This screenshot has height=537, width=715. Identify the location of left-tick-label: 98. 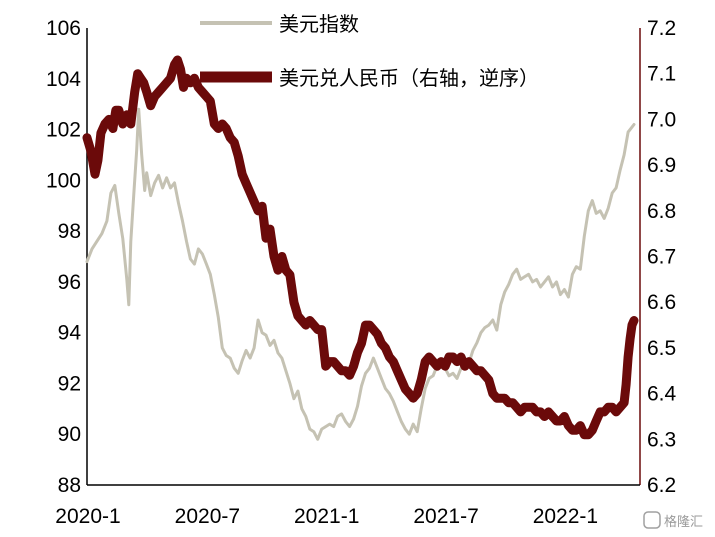
(69, 231).